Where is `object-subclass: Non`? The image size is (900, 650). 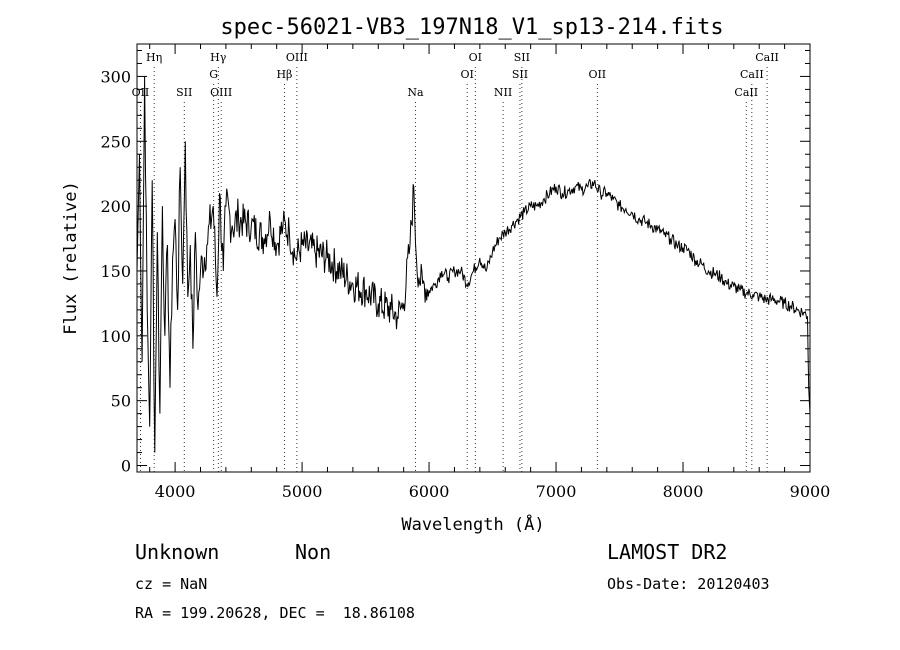
object-subclass: Non is located at coordinates (313, 552).